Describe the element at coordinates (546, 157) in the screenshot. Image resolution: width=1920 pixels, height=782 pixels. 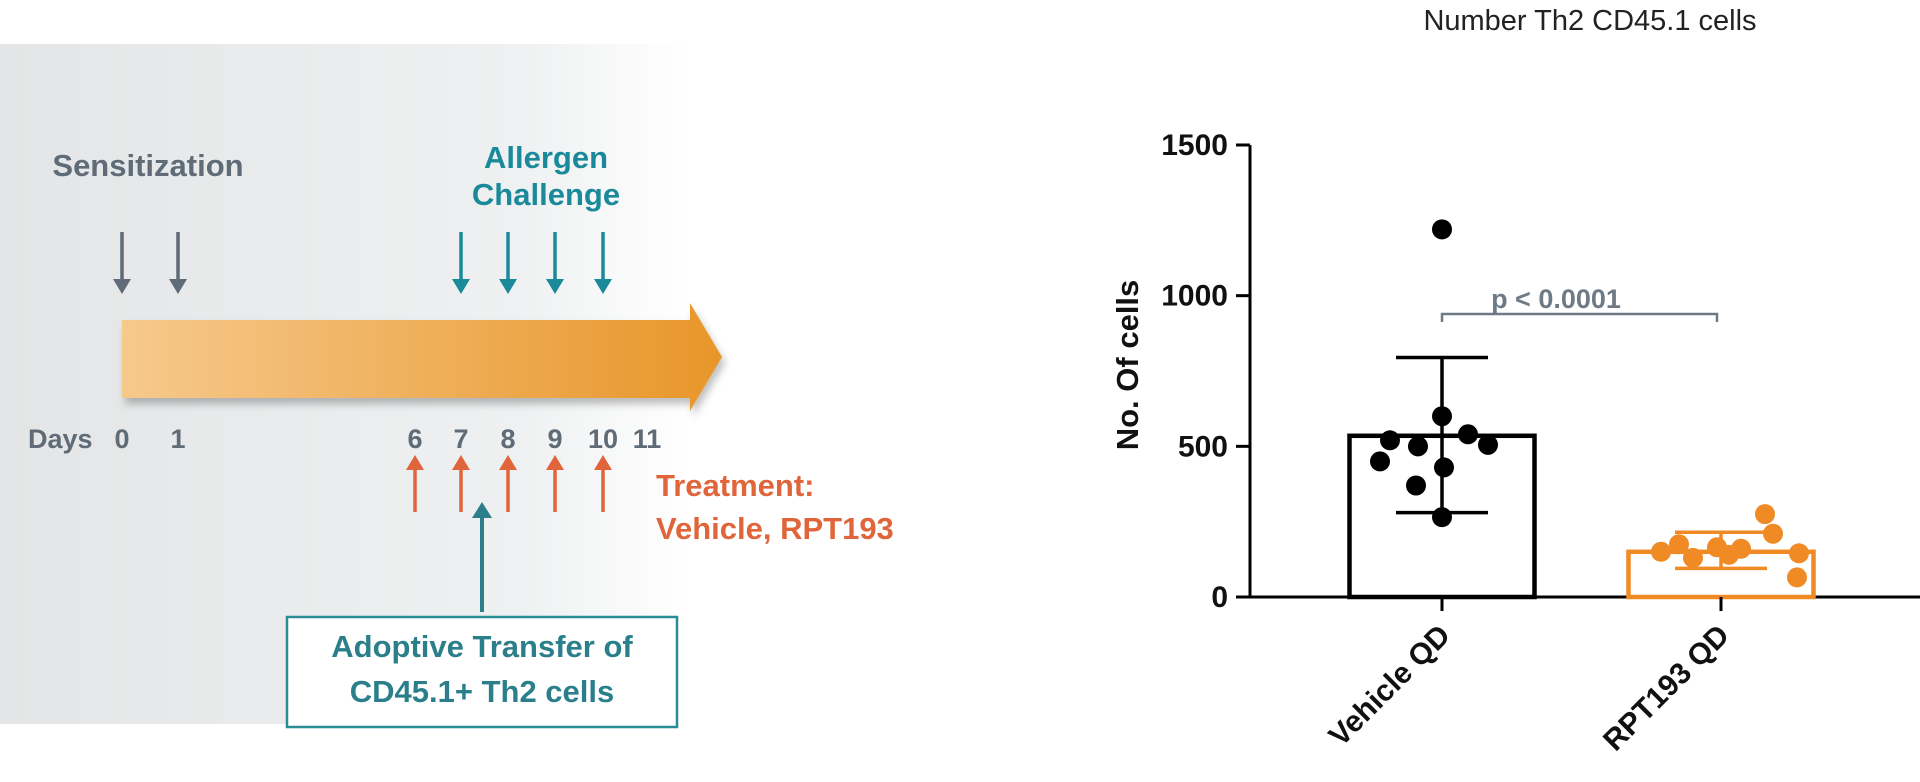
I see `challenge-label-line1: Allergen` at that location.